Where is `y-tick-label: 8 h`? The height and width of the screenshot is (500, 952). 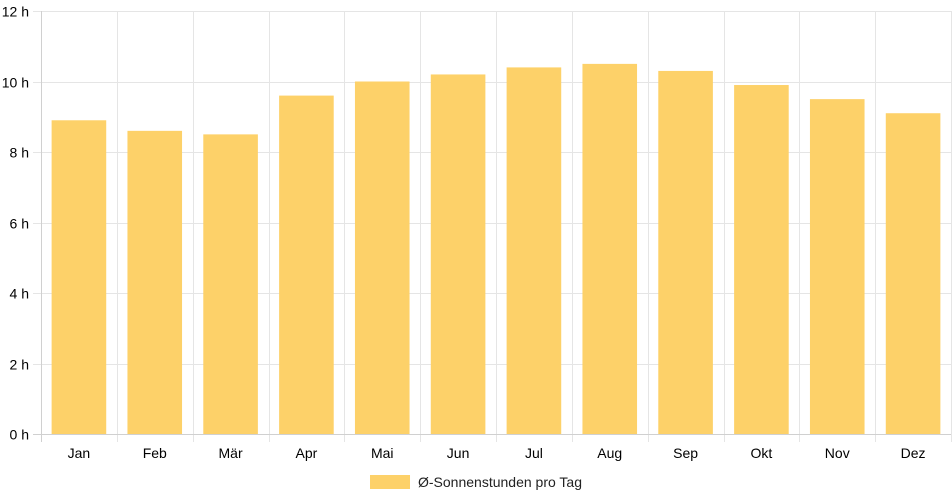 y-tick-label: 8 h is located at coordinates (19, 153).